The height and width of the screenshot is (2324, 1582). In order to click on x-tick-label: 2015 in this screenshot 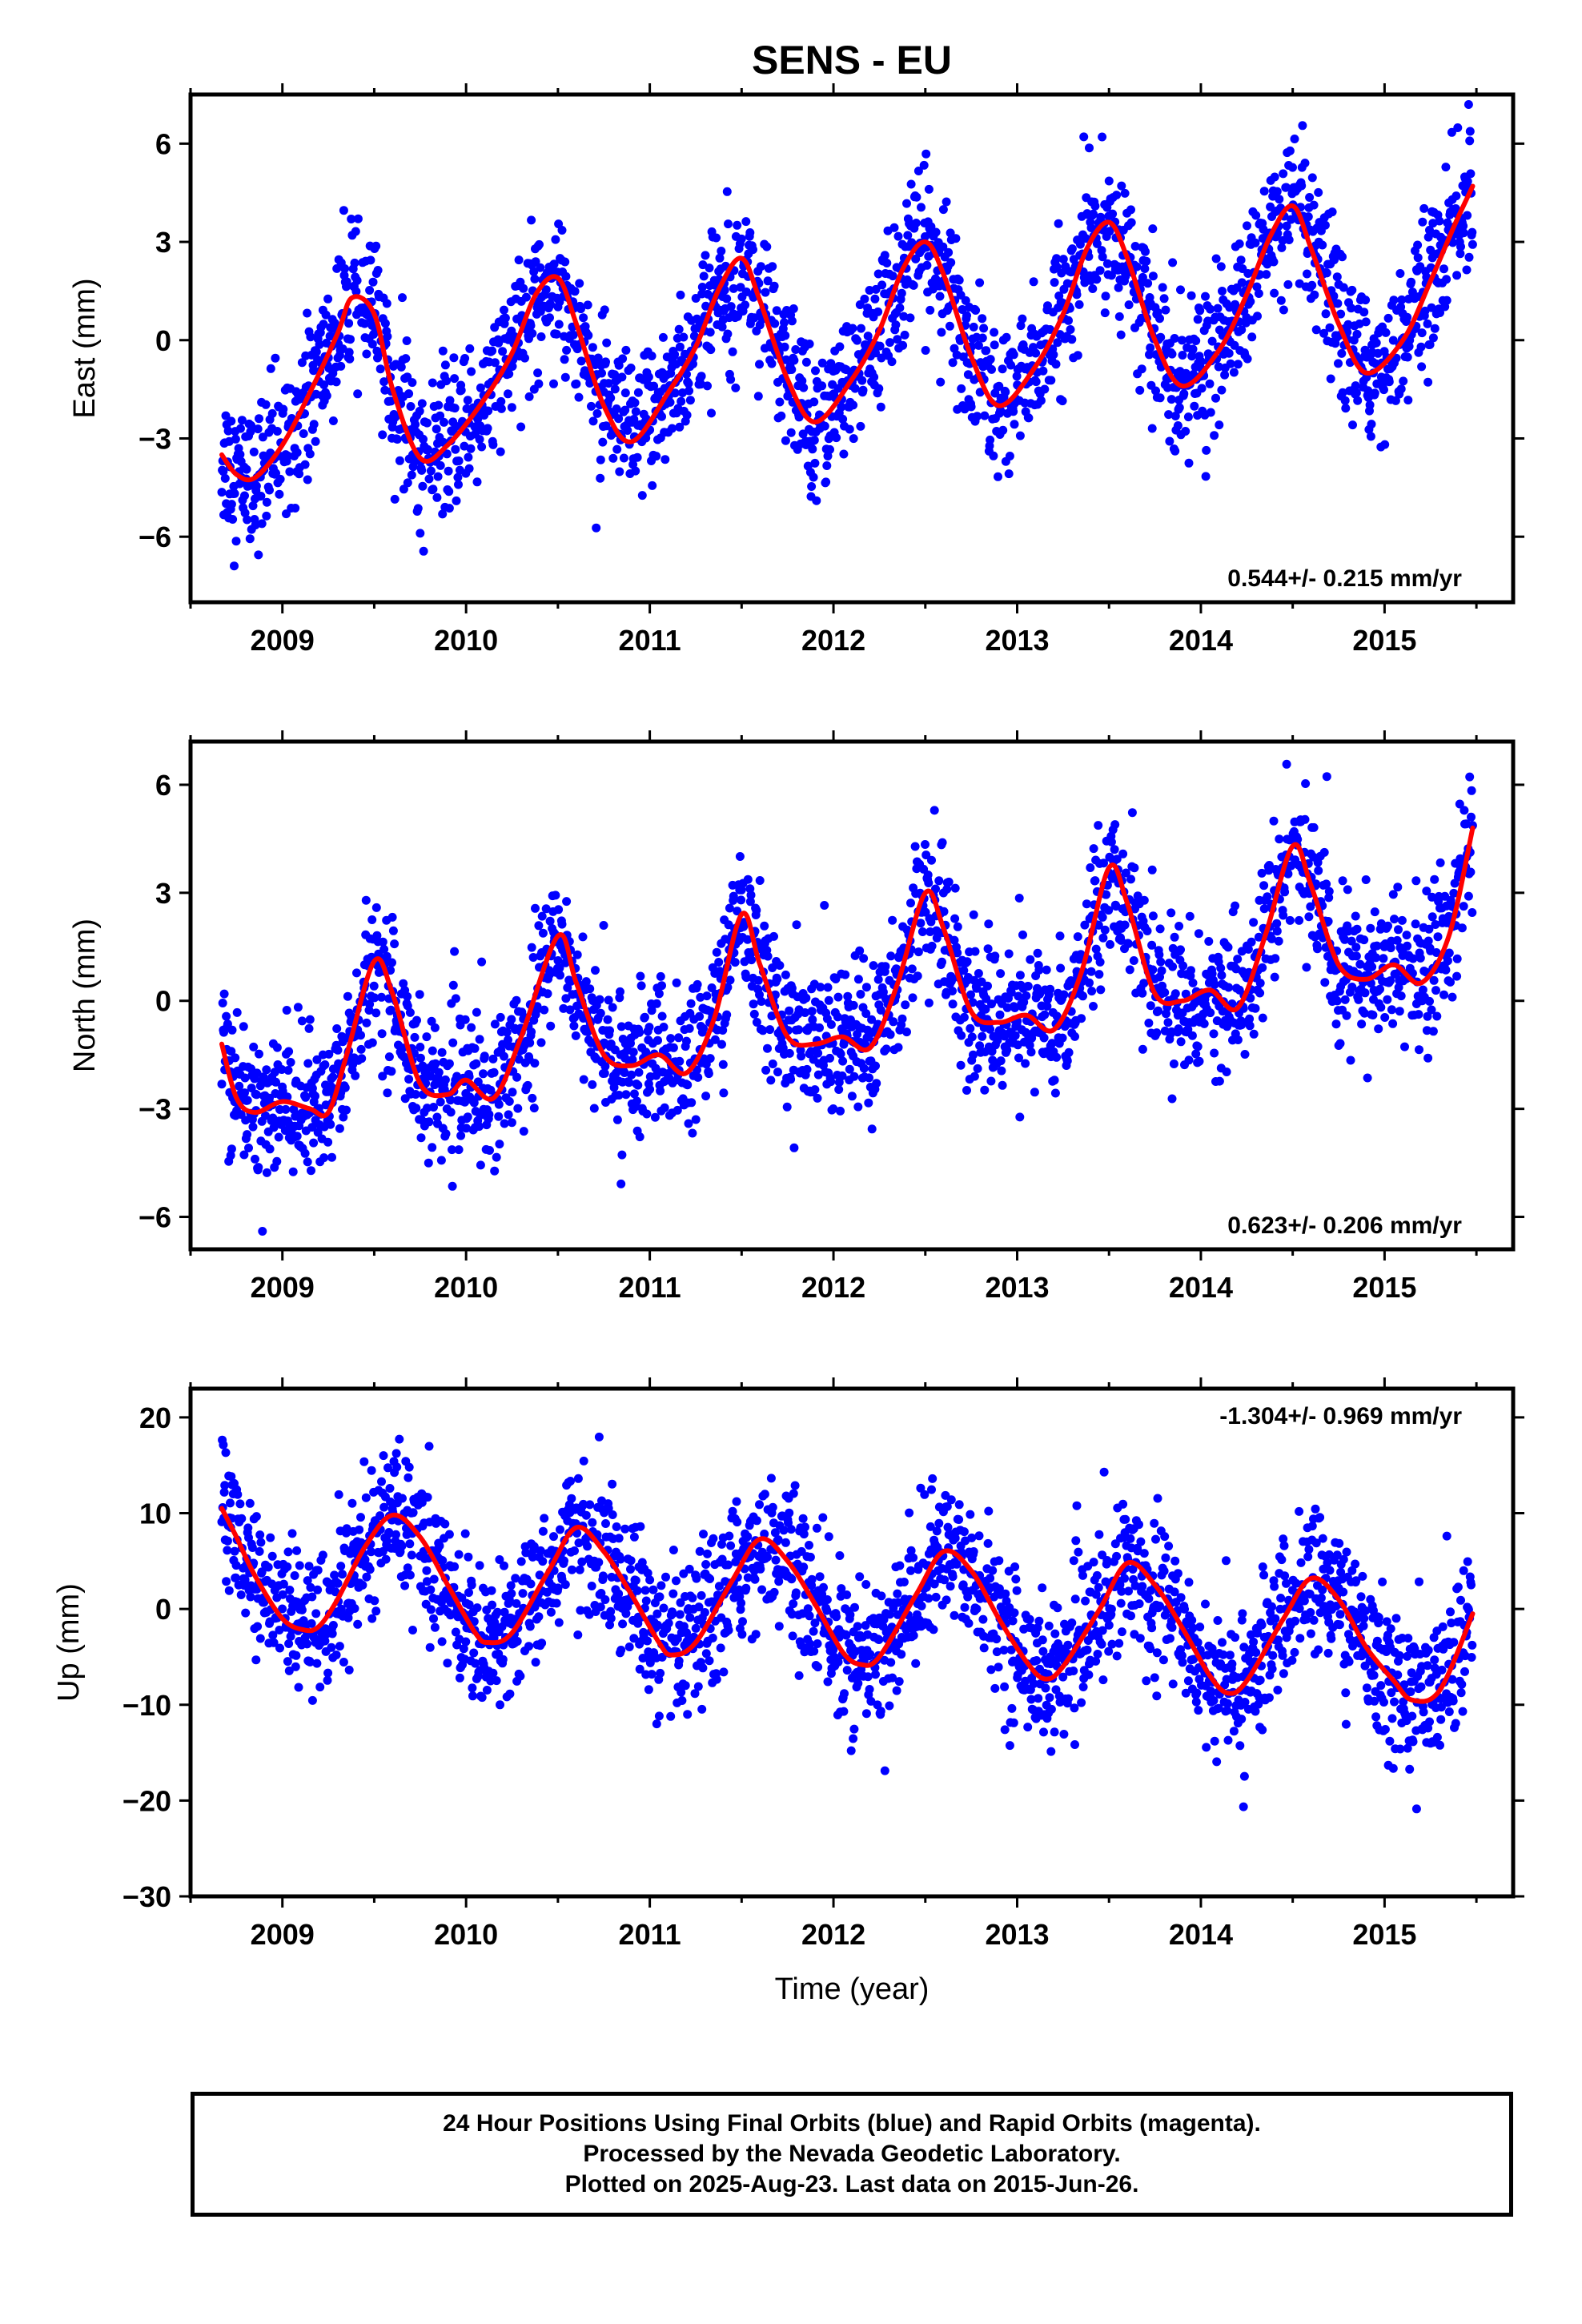, I will do `click(1384, 1287)`.